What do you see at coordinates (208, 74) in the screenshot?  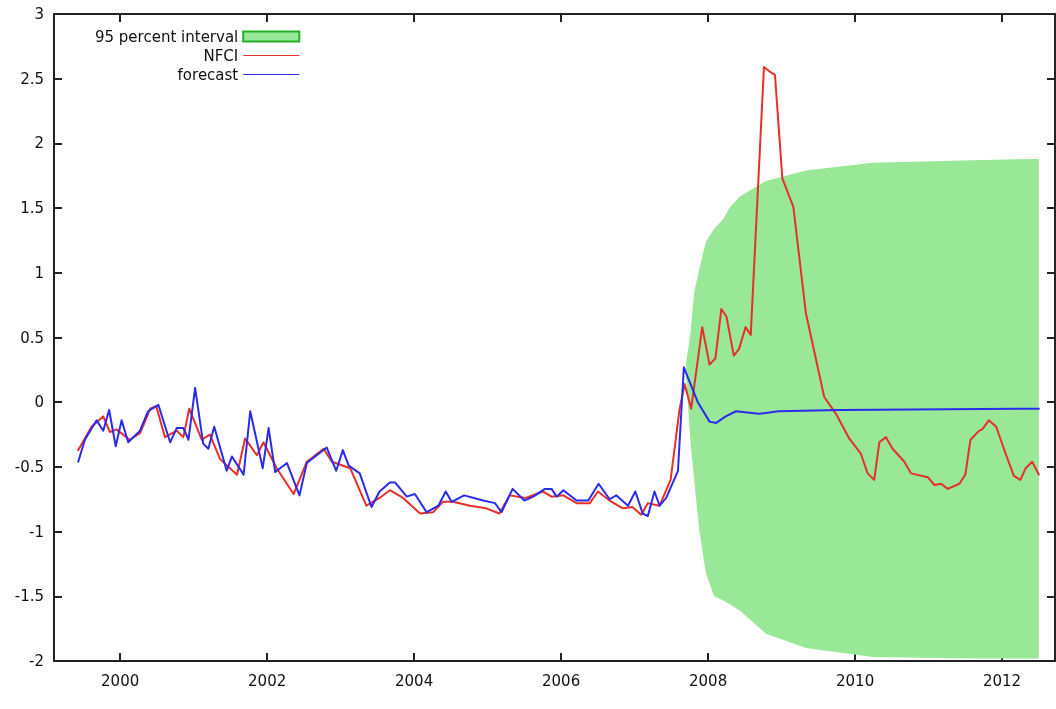 I see `legend-label: forecast` at bounding box center [208, 74].